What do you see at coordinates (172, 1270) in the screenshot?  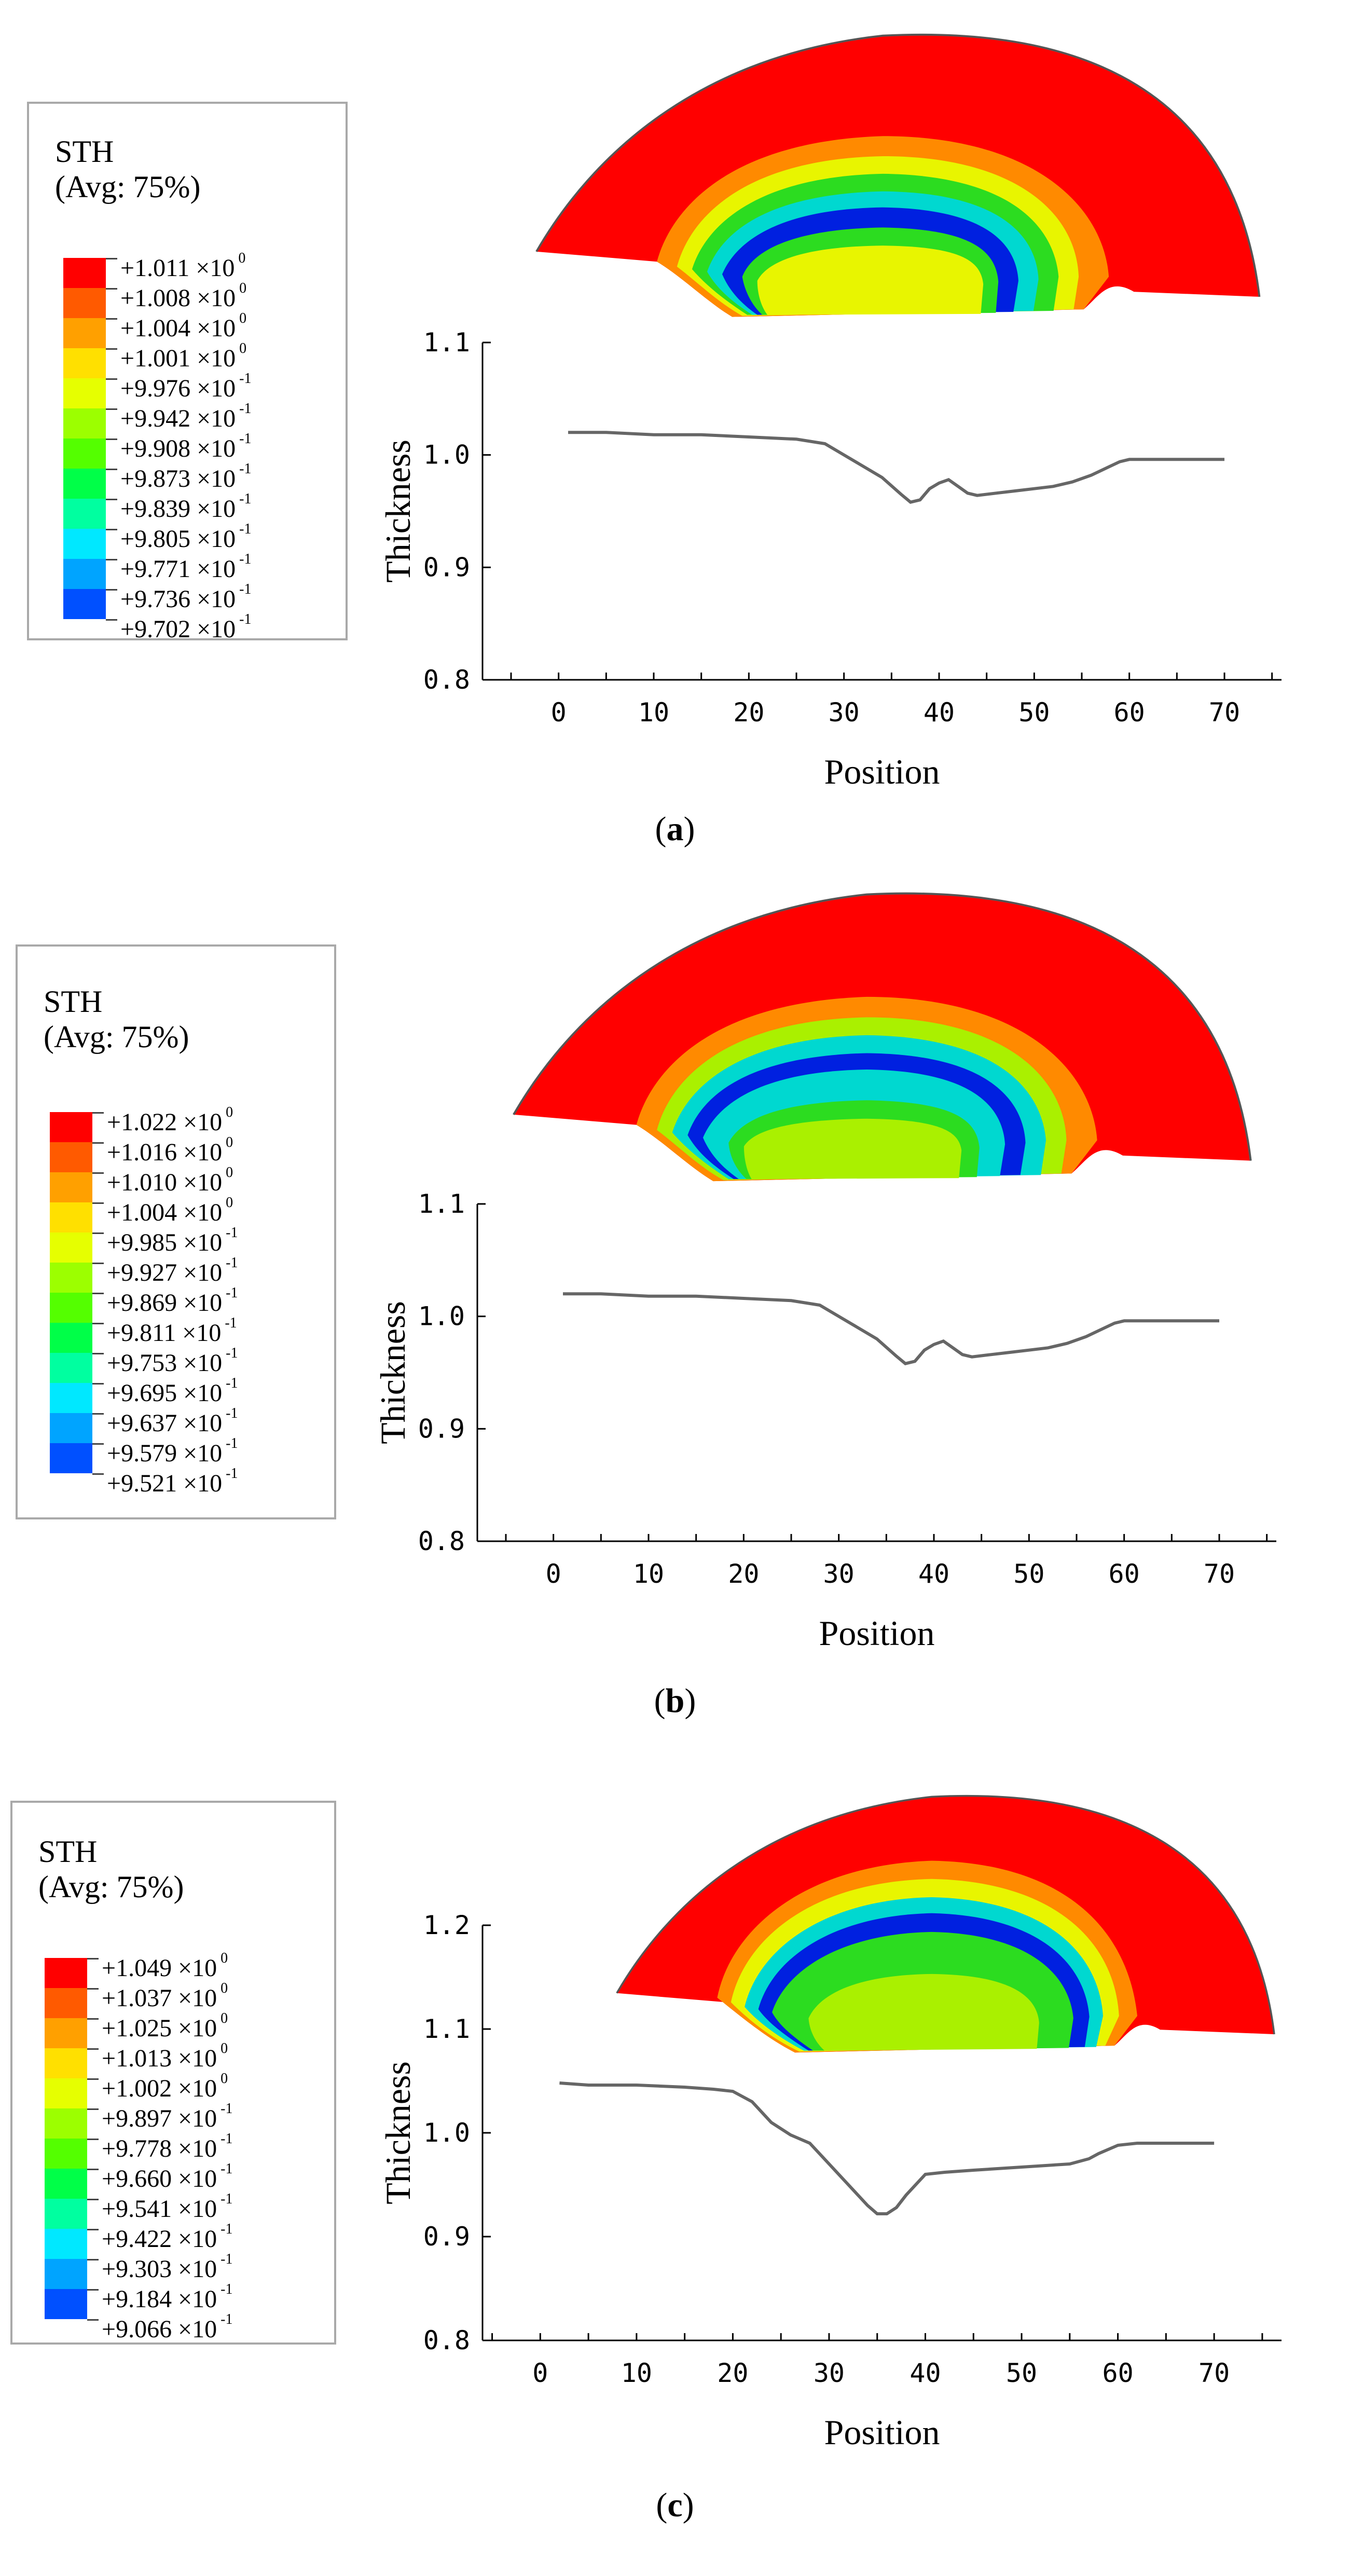 I see `legend-entry: +9.927 ×10 -1` at bounding box center [172, 1270].